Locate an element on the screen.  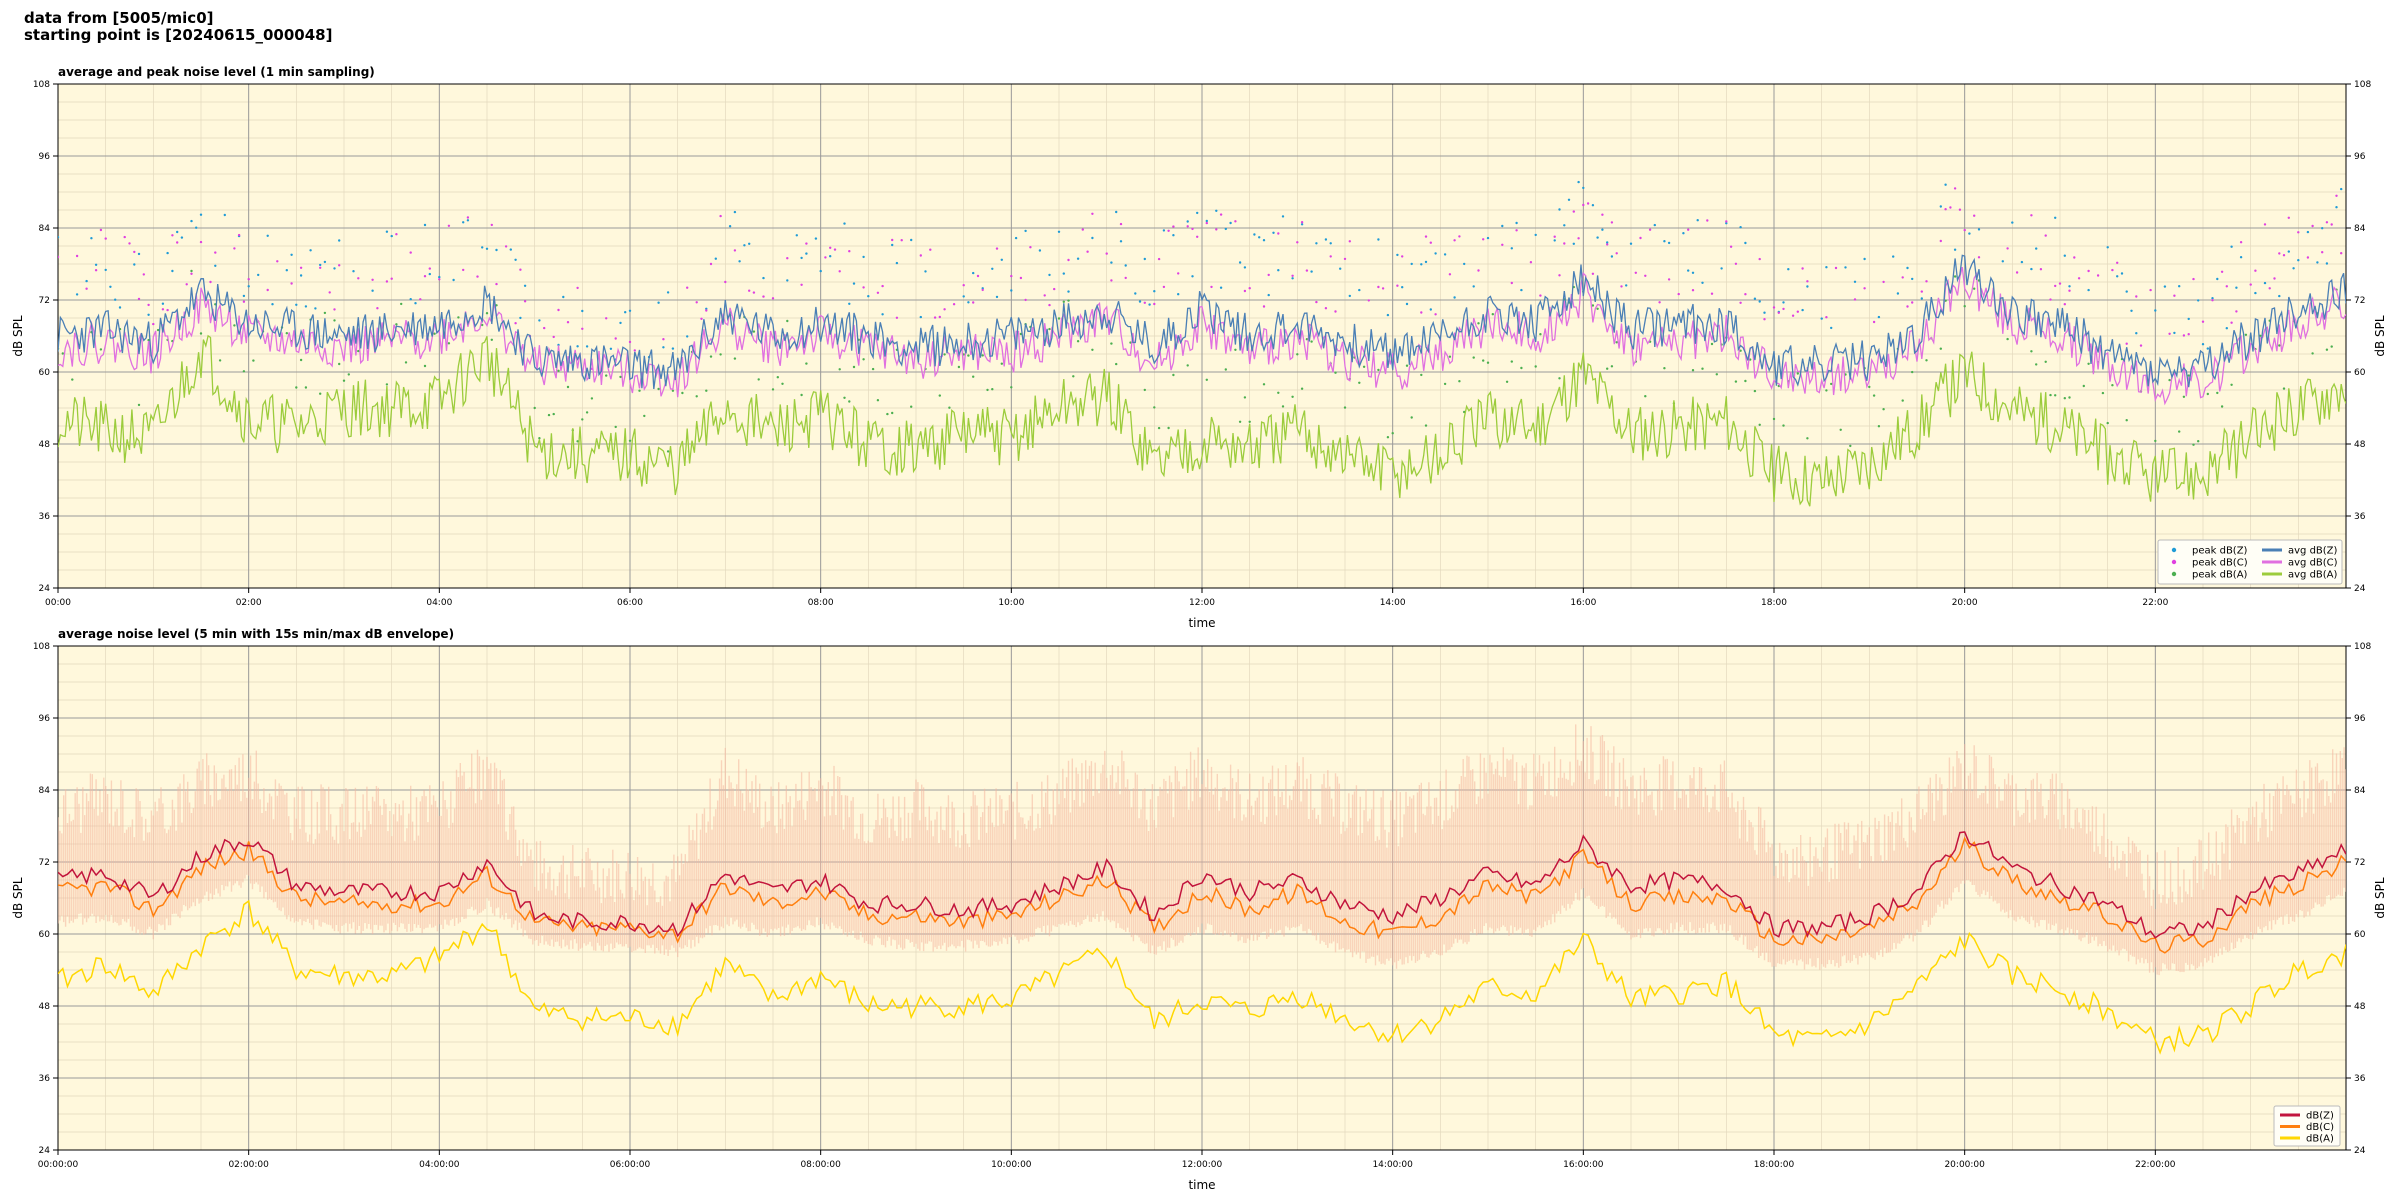
y-tick-label-right: 84 is located at coordinates (2360, 791).